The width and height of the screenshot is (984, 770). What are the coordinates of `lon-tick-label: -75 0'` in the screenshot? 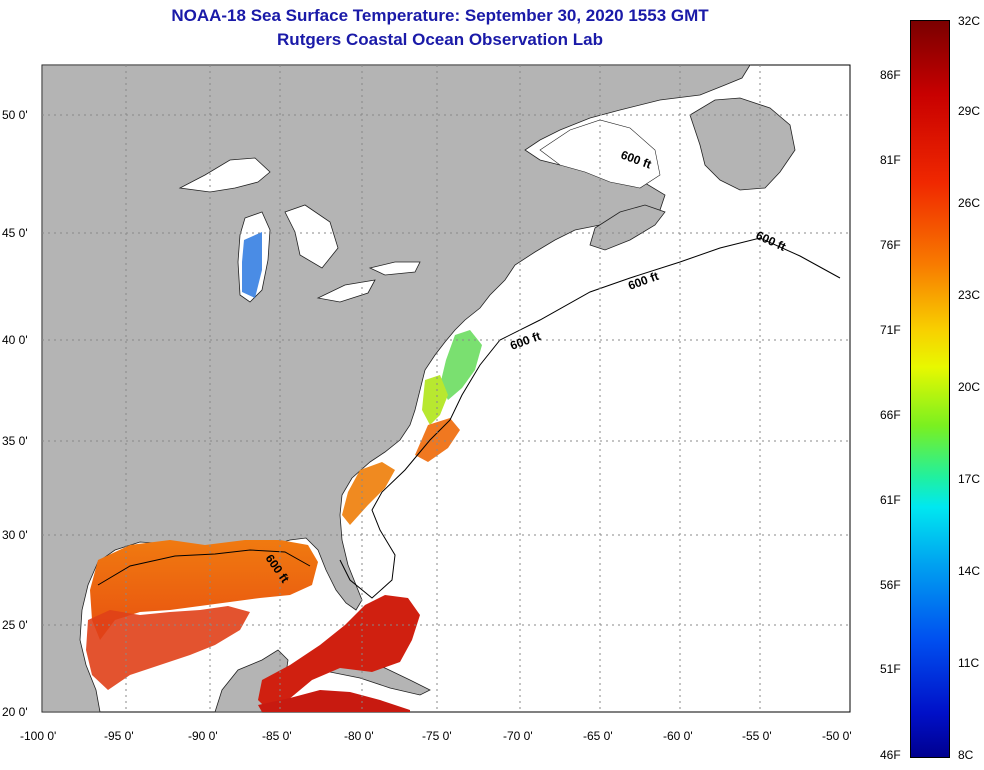 It's located at (437, 736).